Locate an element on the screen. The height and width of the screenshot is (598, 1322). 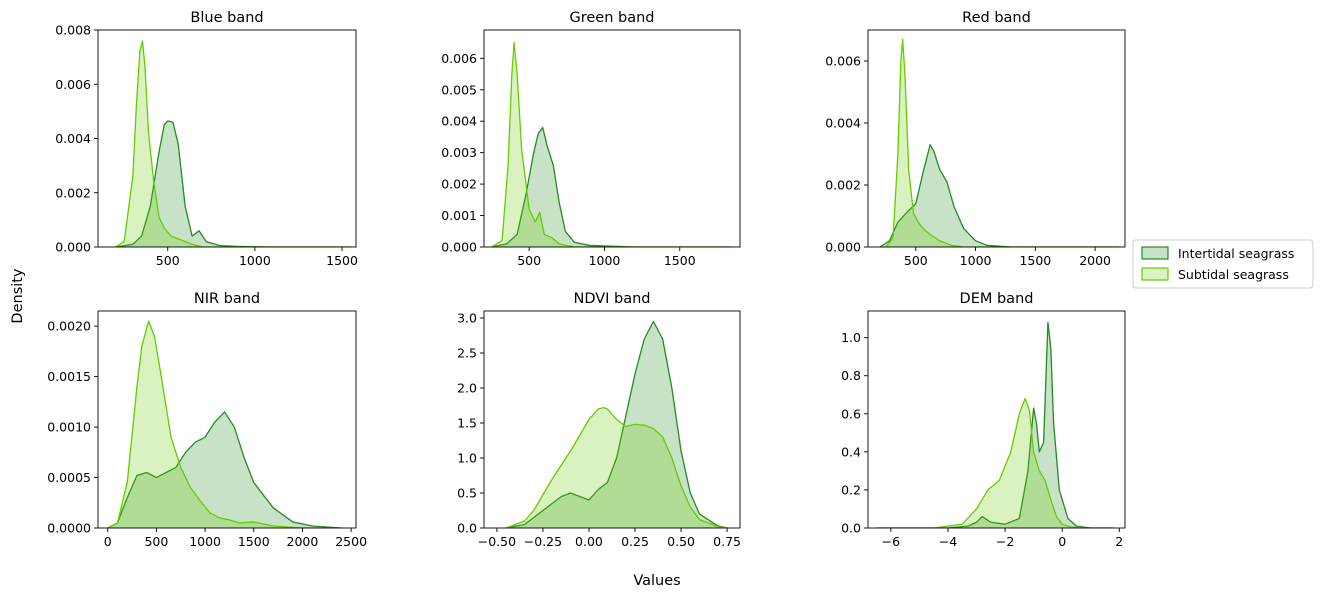
y-tick-label: 2.5 is located at coordinates (467, 353).